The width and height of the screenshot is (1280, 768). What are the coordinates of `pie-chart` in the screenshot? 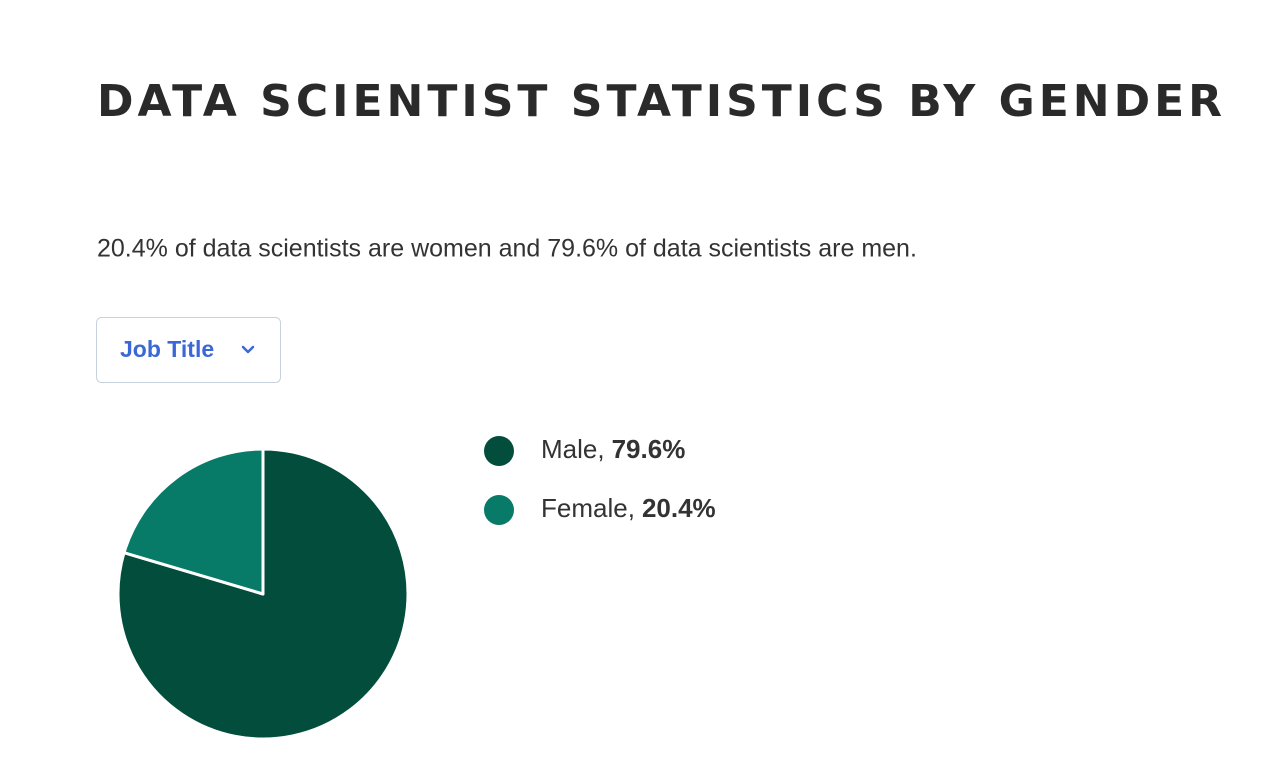 It's located at (263, 594).